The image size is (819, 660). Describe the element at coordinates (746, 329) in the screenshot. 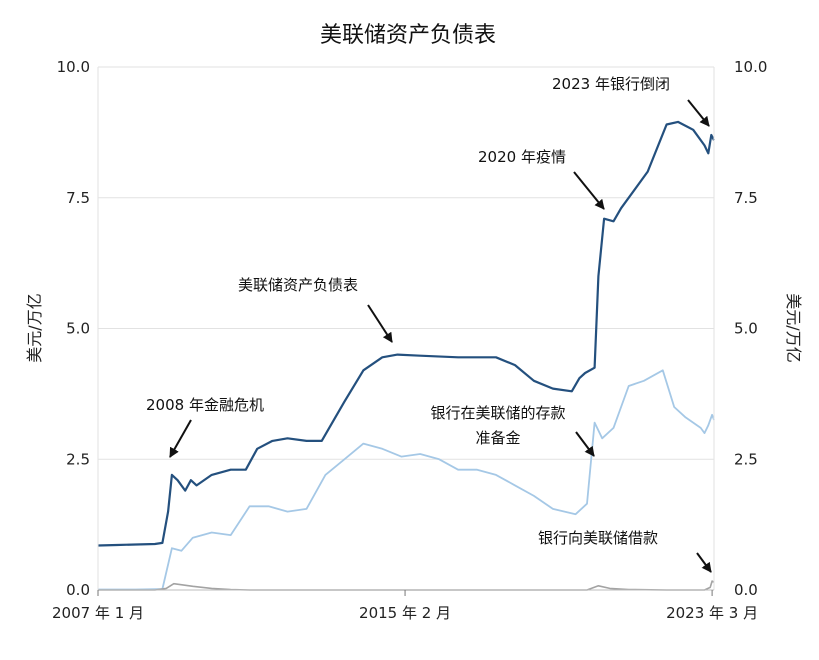

I see `y-tick-label-right: 5.0` at that location.